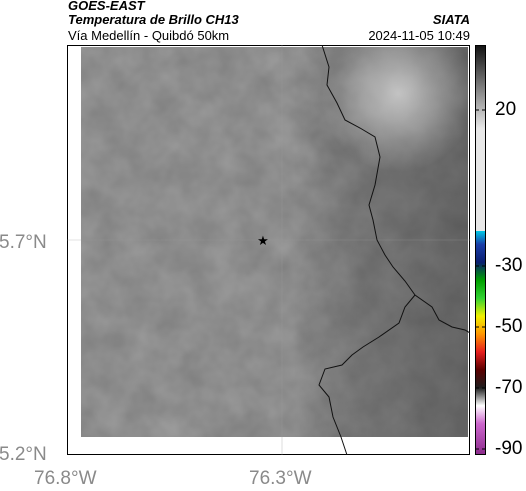  Describe the element at coordinates (65, 478) in the screenshot. I see `lon-label-west: 76.8°W` at that location.